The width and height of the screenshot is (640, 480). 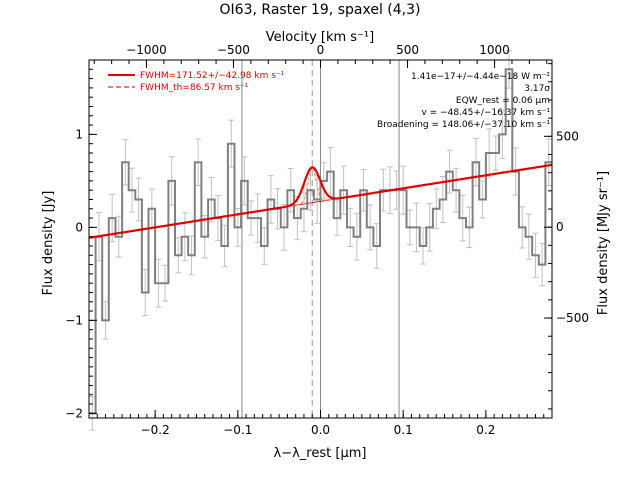 I want to click on y-tick-label: −1, so click(x=74, y=320).